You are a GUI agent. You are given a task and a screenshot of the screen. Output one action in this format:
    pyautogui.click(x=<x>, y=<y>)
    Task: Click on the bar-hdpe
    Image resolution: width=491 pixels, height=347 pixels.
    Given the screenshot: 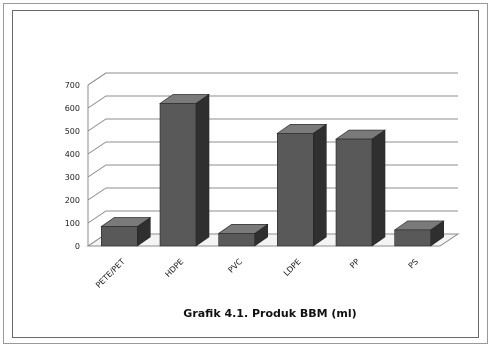 What is the action you would take?
    pyautogui.click(x=184, y=170)
    